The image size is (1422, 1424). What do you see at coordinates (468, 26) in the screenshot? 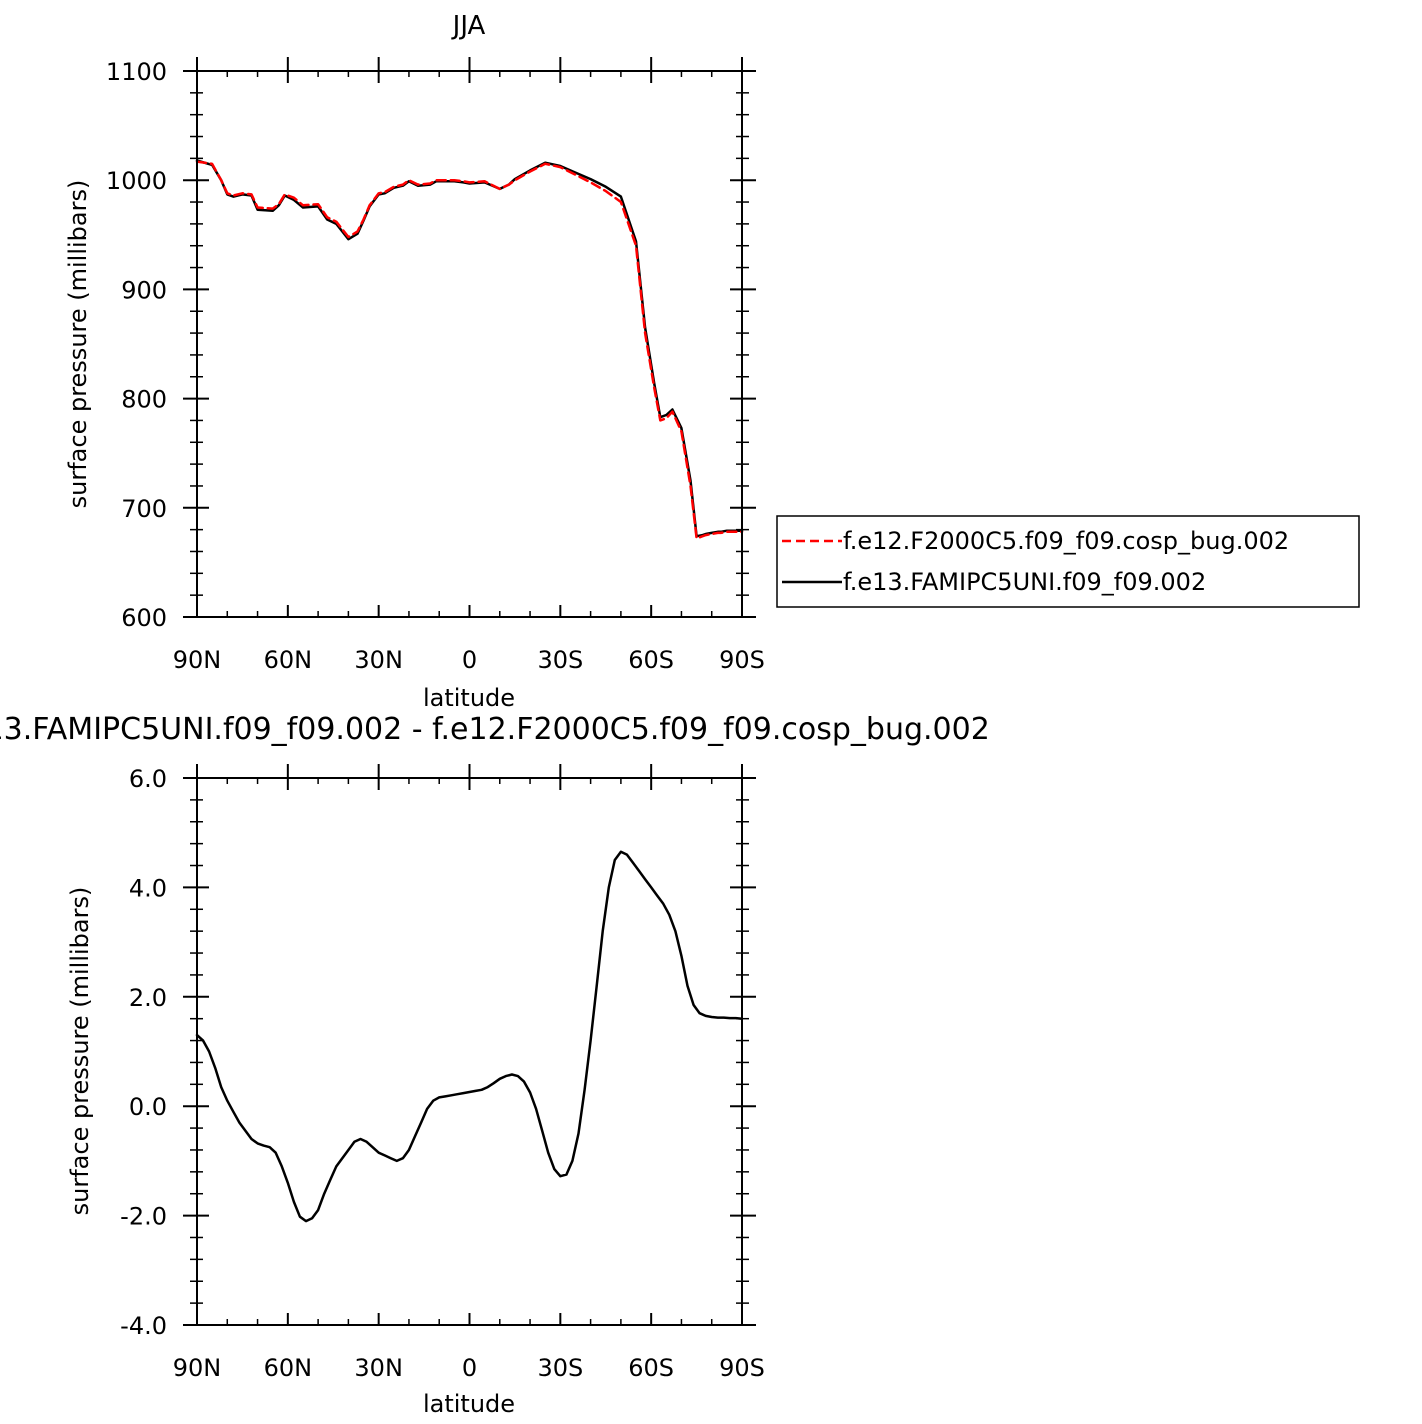
I see `top-chart-title: JJA` at bounding box center [468, 26].